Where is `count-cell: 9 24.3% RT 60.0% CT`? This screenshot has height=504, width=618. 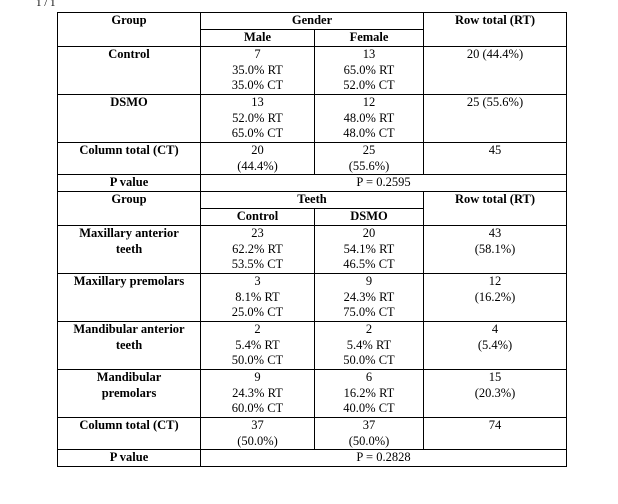
count-cell: 9 24.3% RT 60.0% CT is located at coordinates (257, 394).